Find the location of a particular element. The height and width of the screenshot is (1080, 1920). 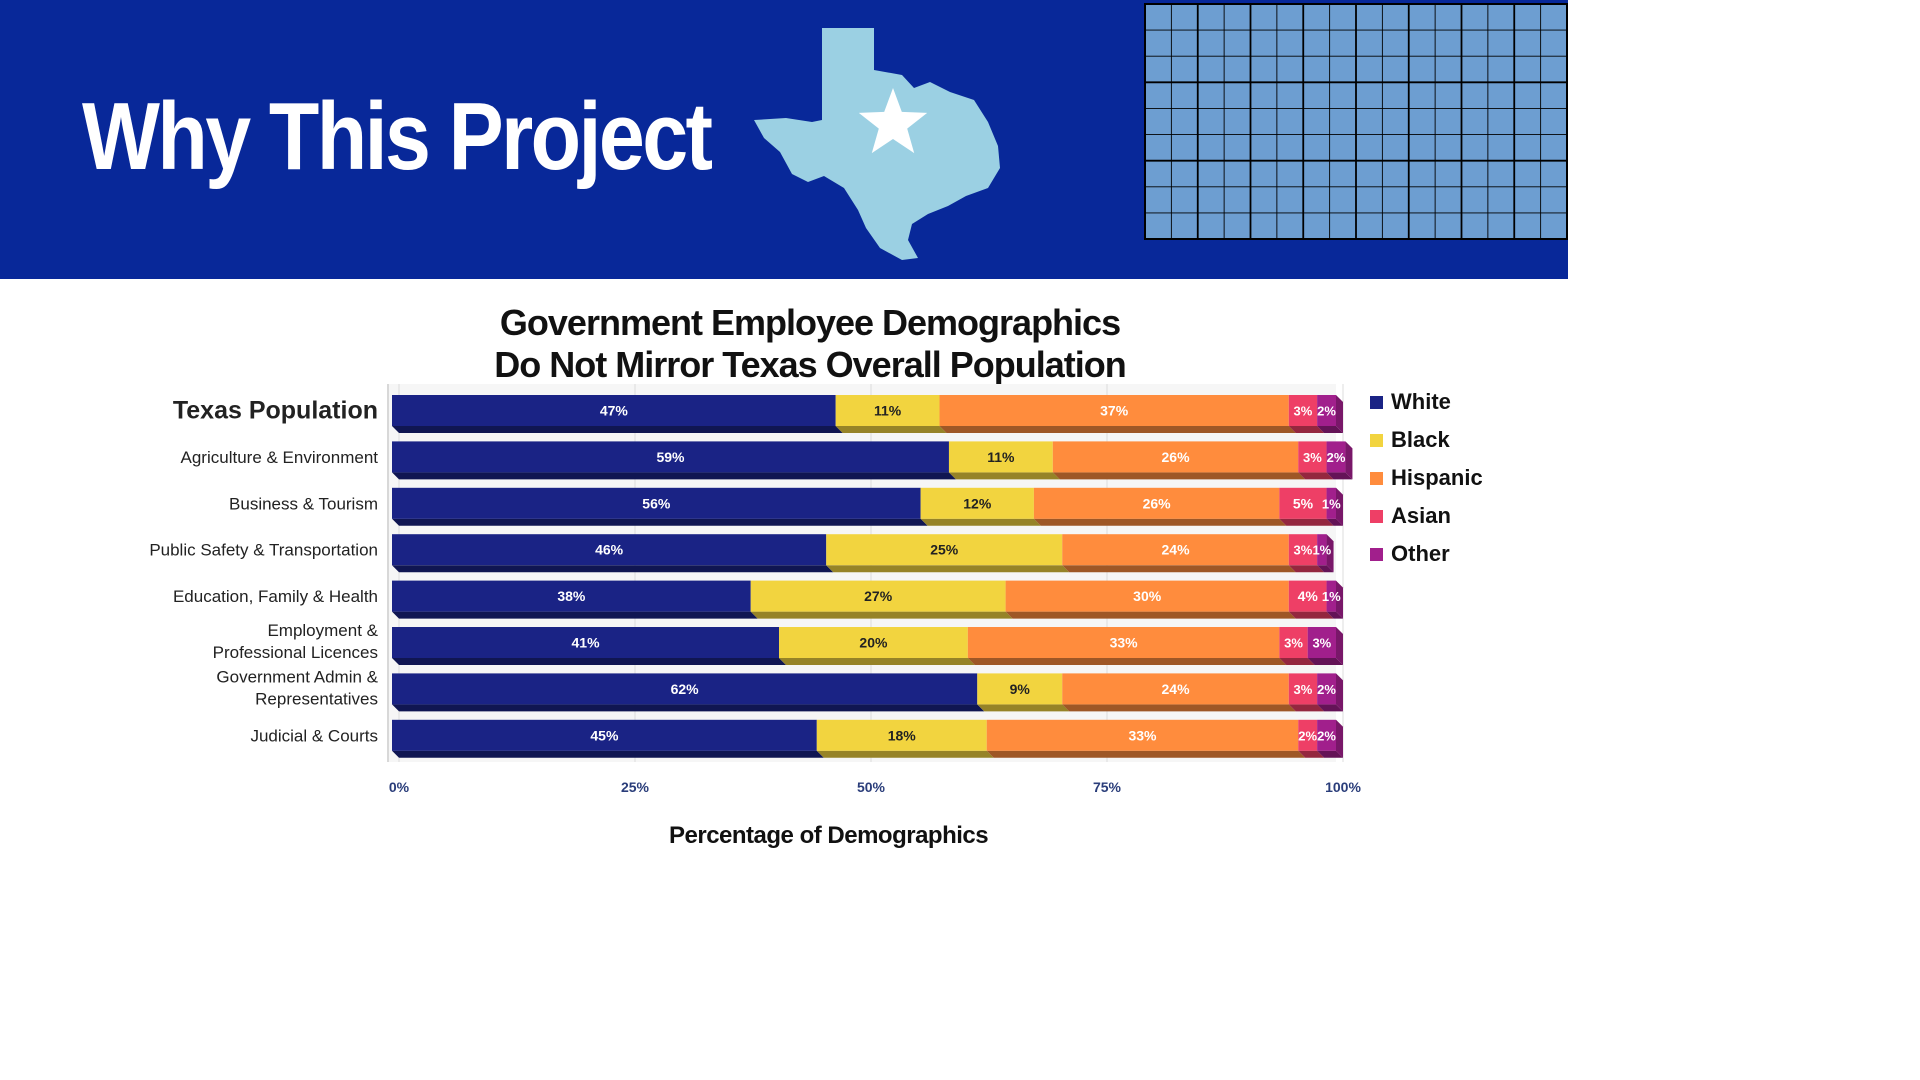

bar-data-label: 46% is located at coordinates (609, 550).